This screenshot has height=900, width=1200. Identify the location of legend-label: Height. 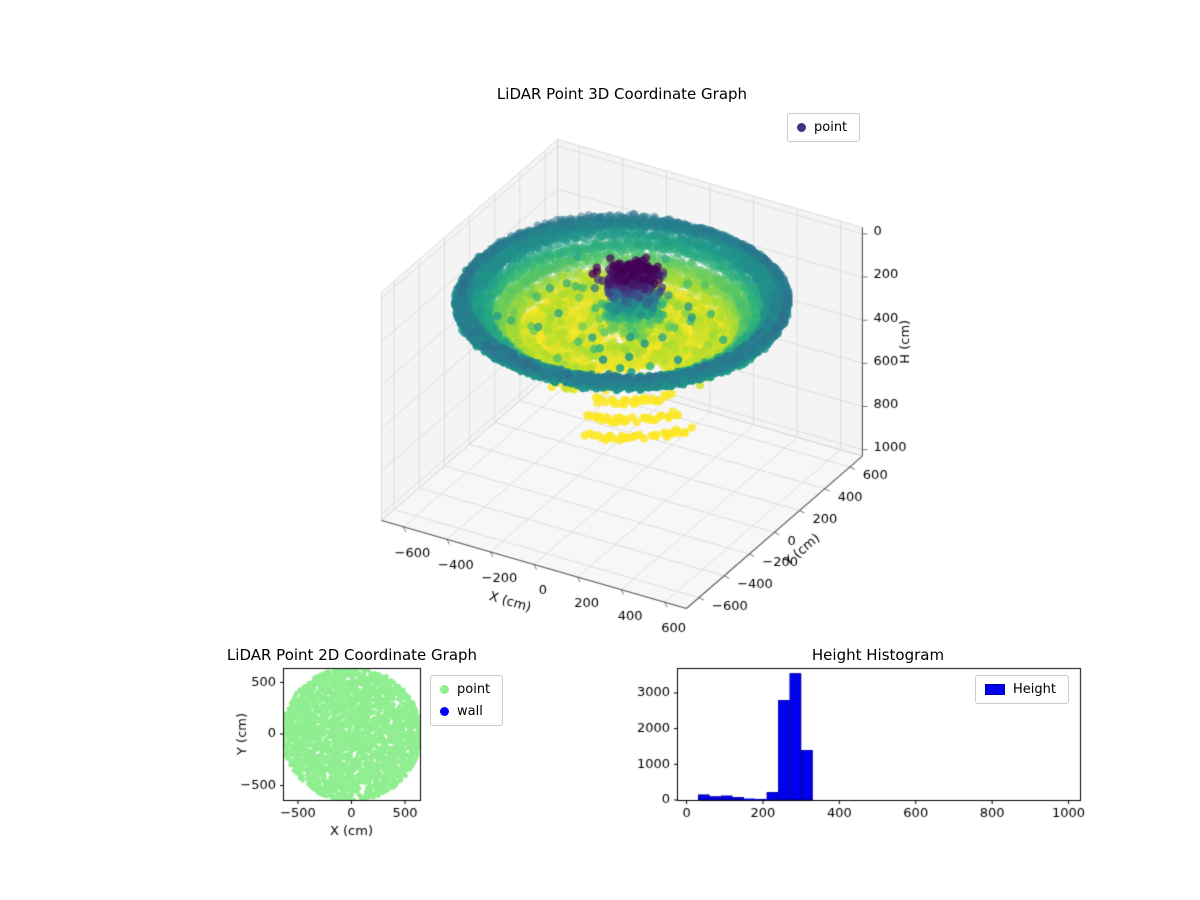
(1034, 689).